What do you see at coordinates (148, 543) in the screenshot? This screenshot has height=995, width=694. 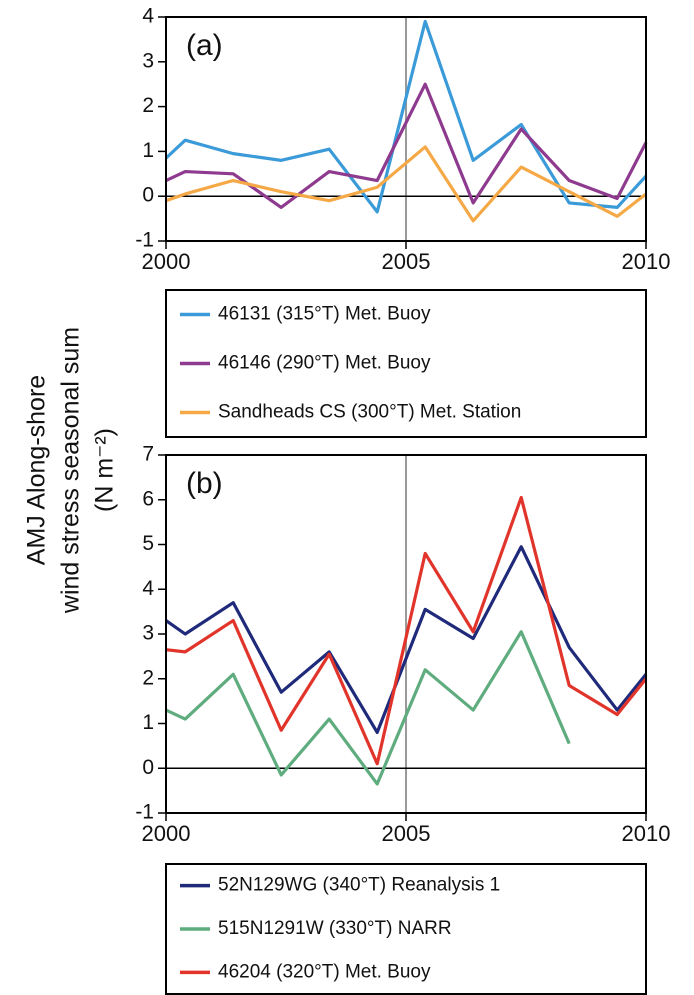 I see `y-tick-label: 5` at bounding box center [148, 543].